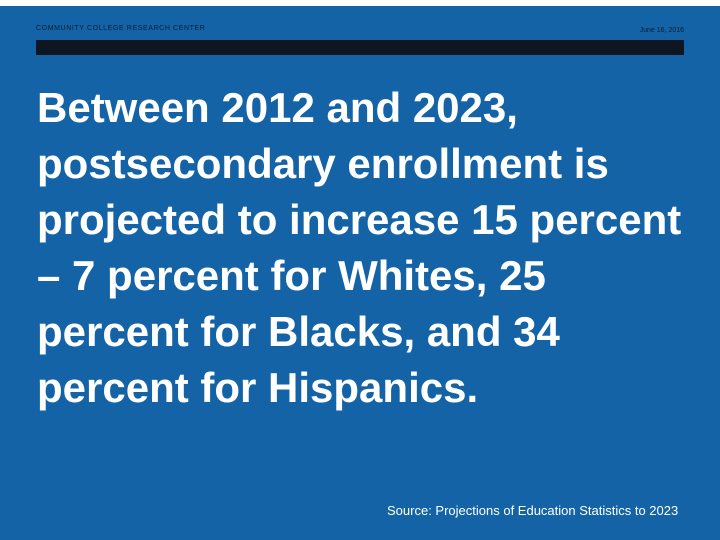 The width and height of the screenshot is (720, 540). What do you see at coordinates (661, 30) in the screenshot?
I see `slide-date: June 16, 2016` at bounding box center [661, 30].